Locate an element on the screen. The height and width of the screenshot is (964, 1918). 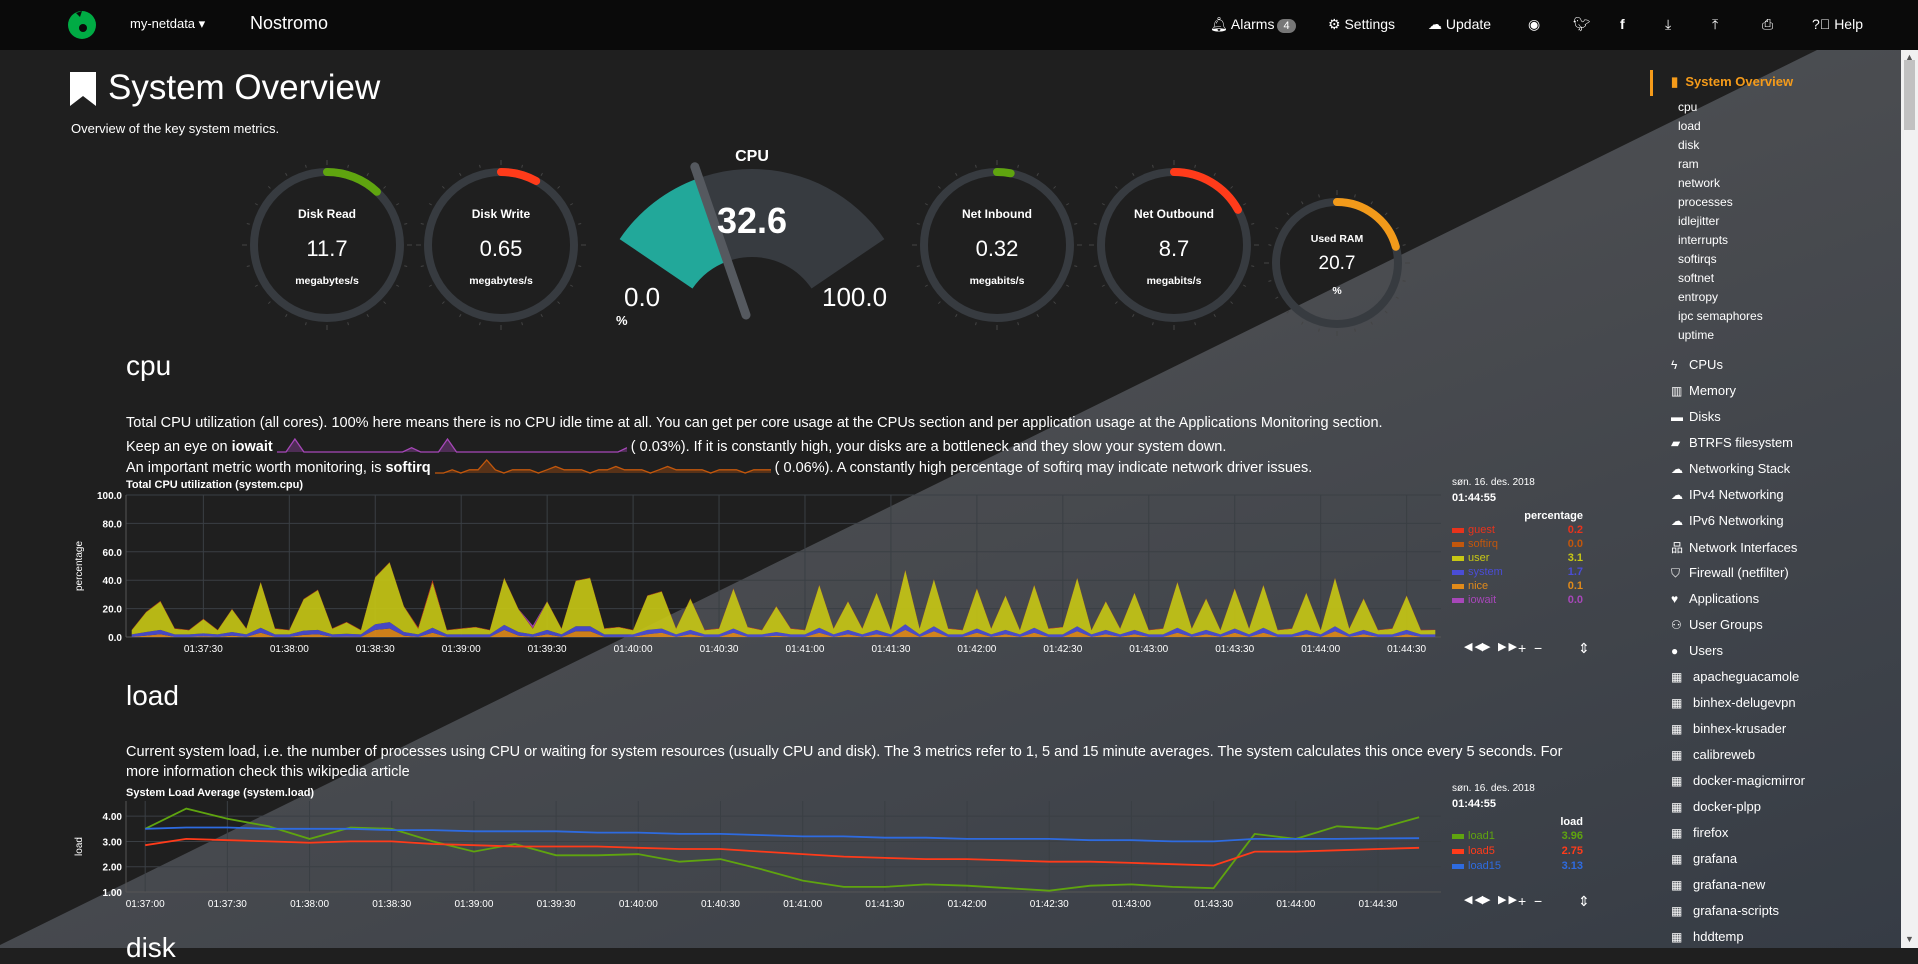
legend-item-load5: load5 2.75 is located at coordinates (1517, 852).